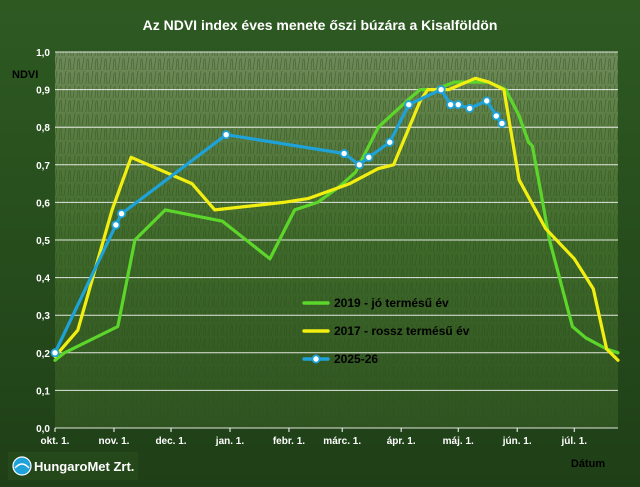  What do you see at coordinates (43, 203) in the screenshot?
I see `y-tick-label: 0,6` at bounding box center [43, 203].